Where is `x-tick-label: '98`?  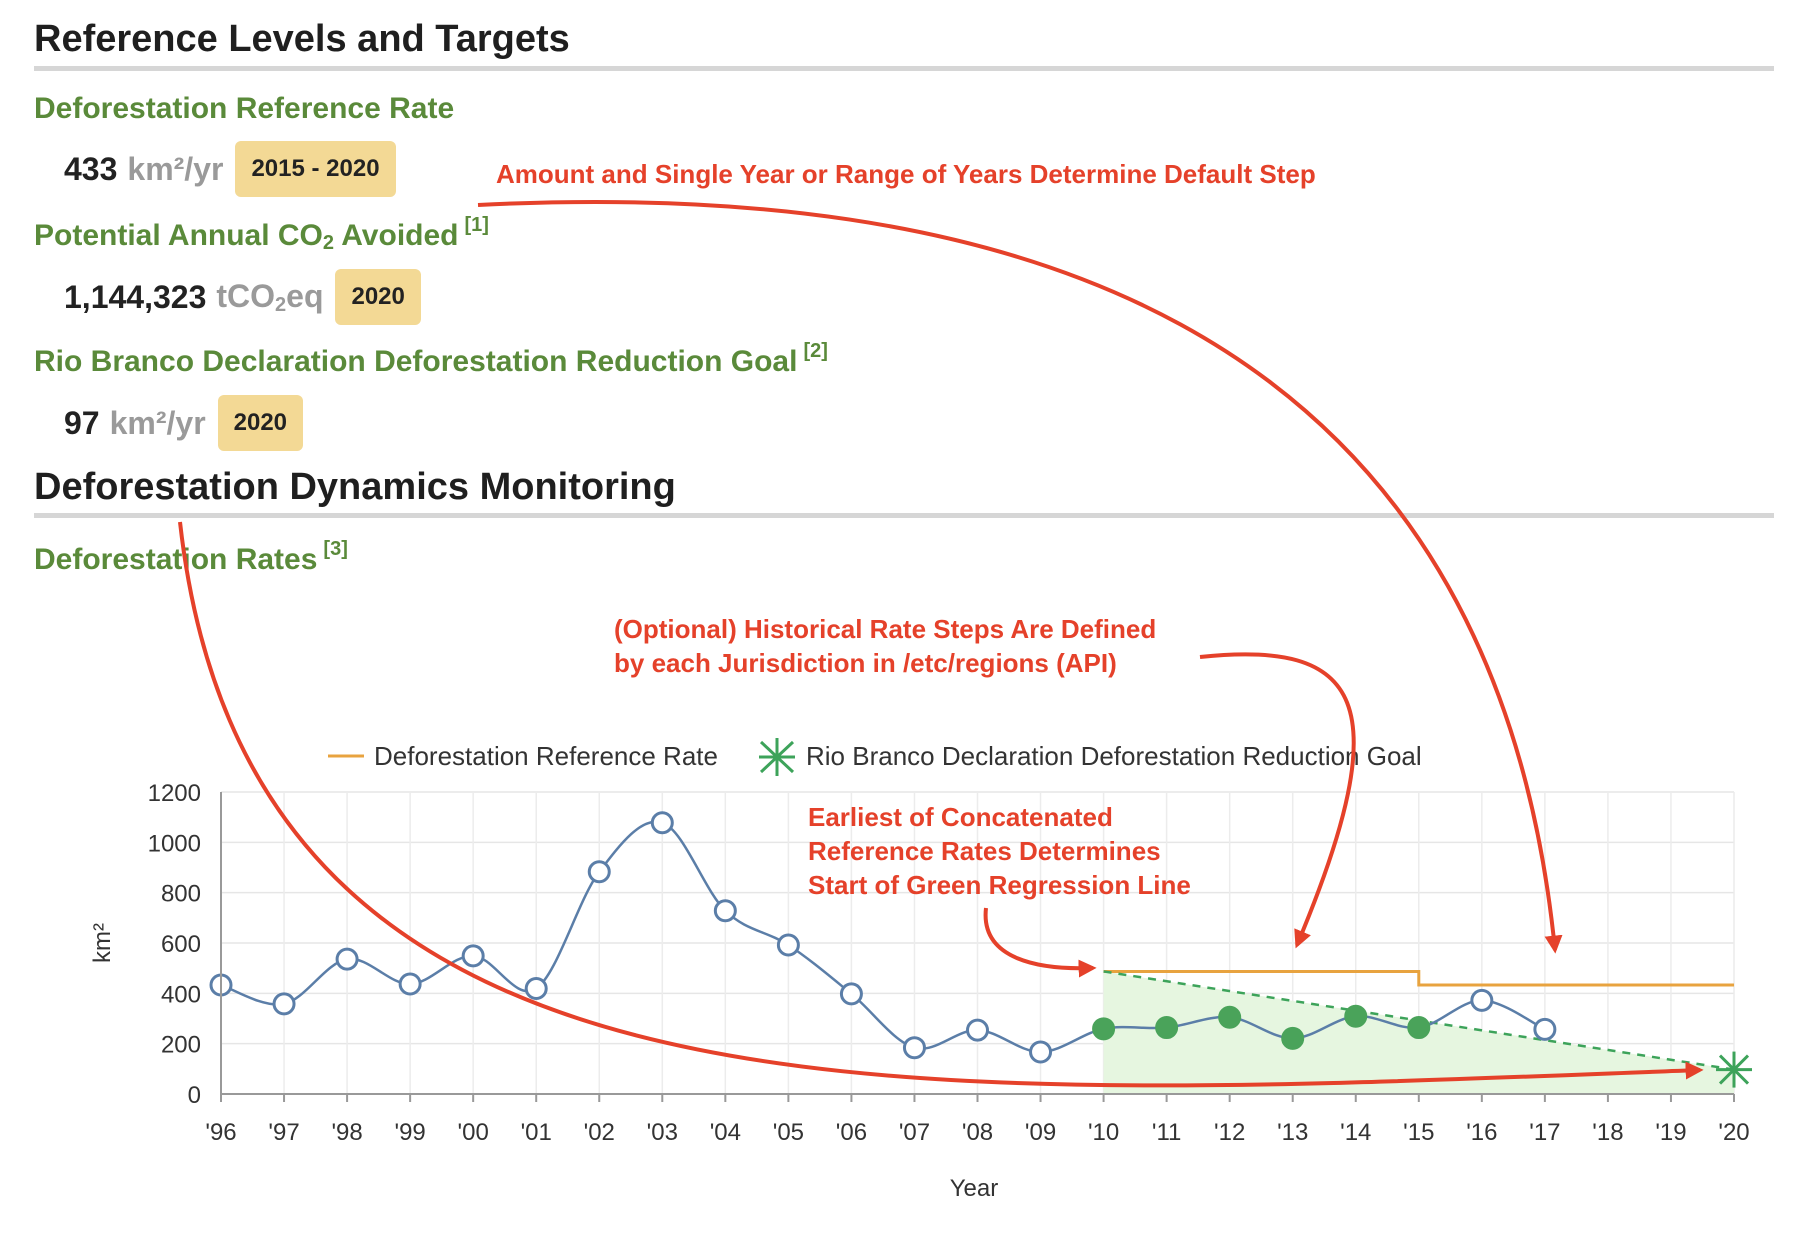
x-tick-label: '98 is located at coordinates (346, 1132).